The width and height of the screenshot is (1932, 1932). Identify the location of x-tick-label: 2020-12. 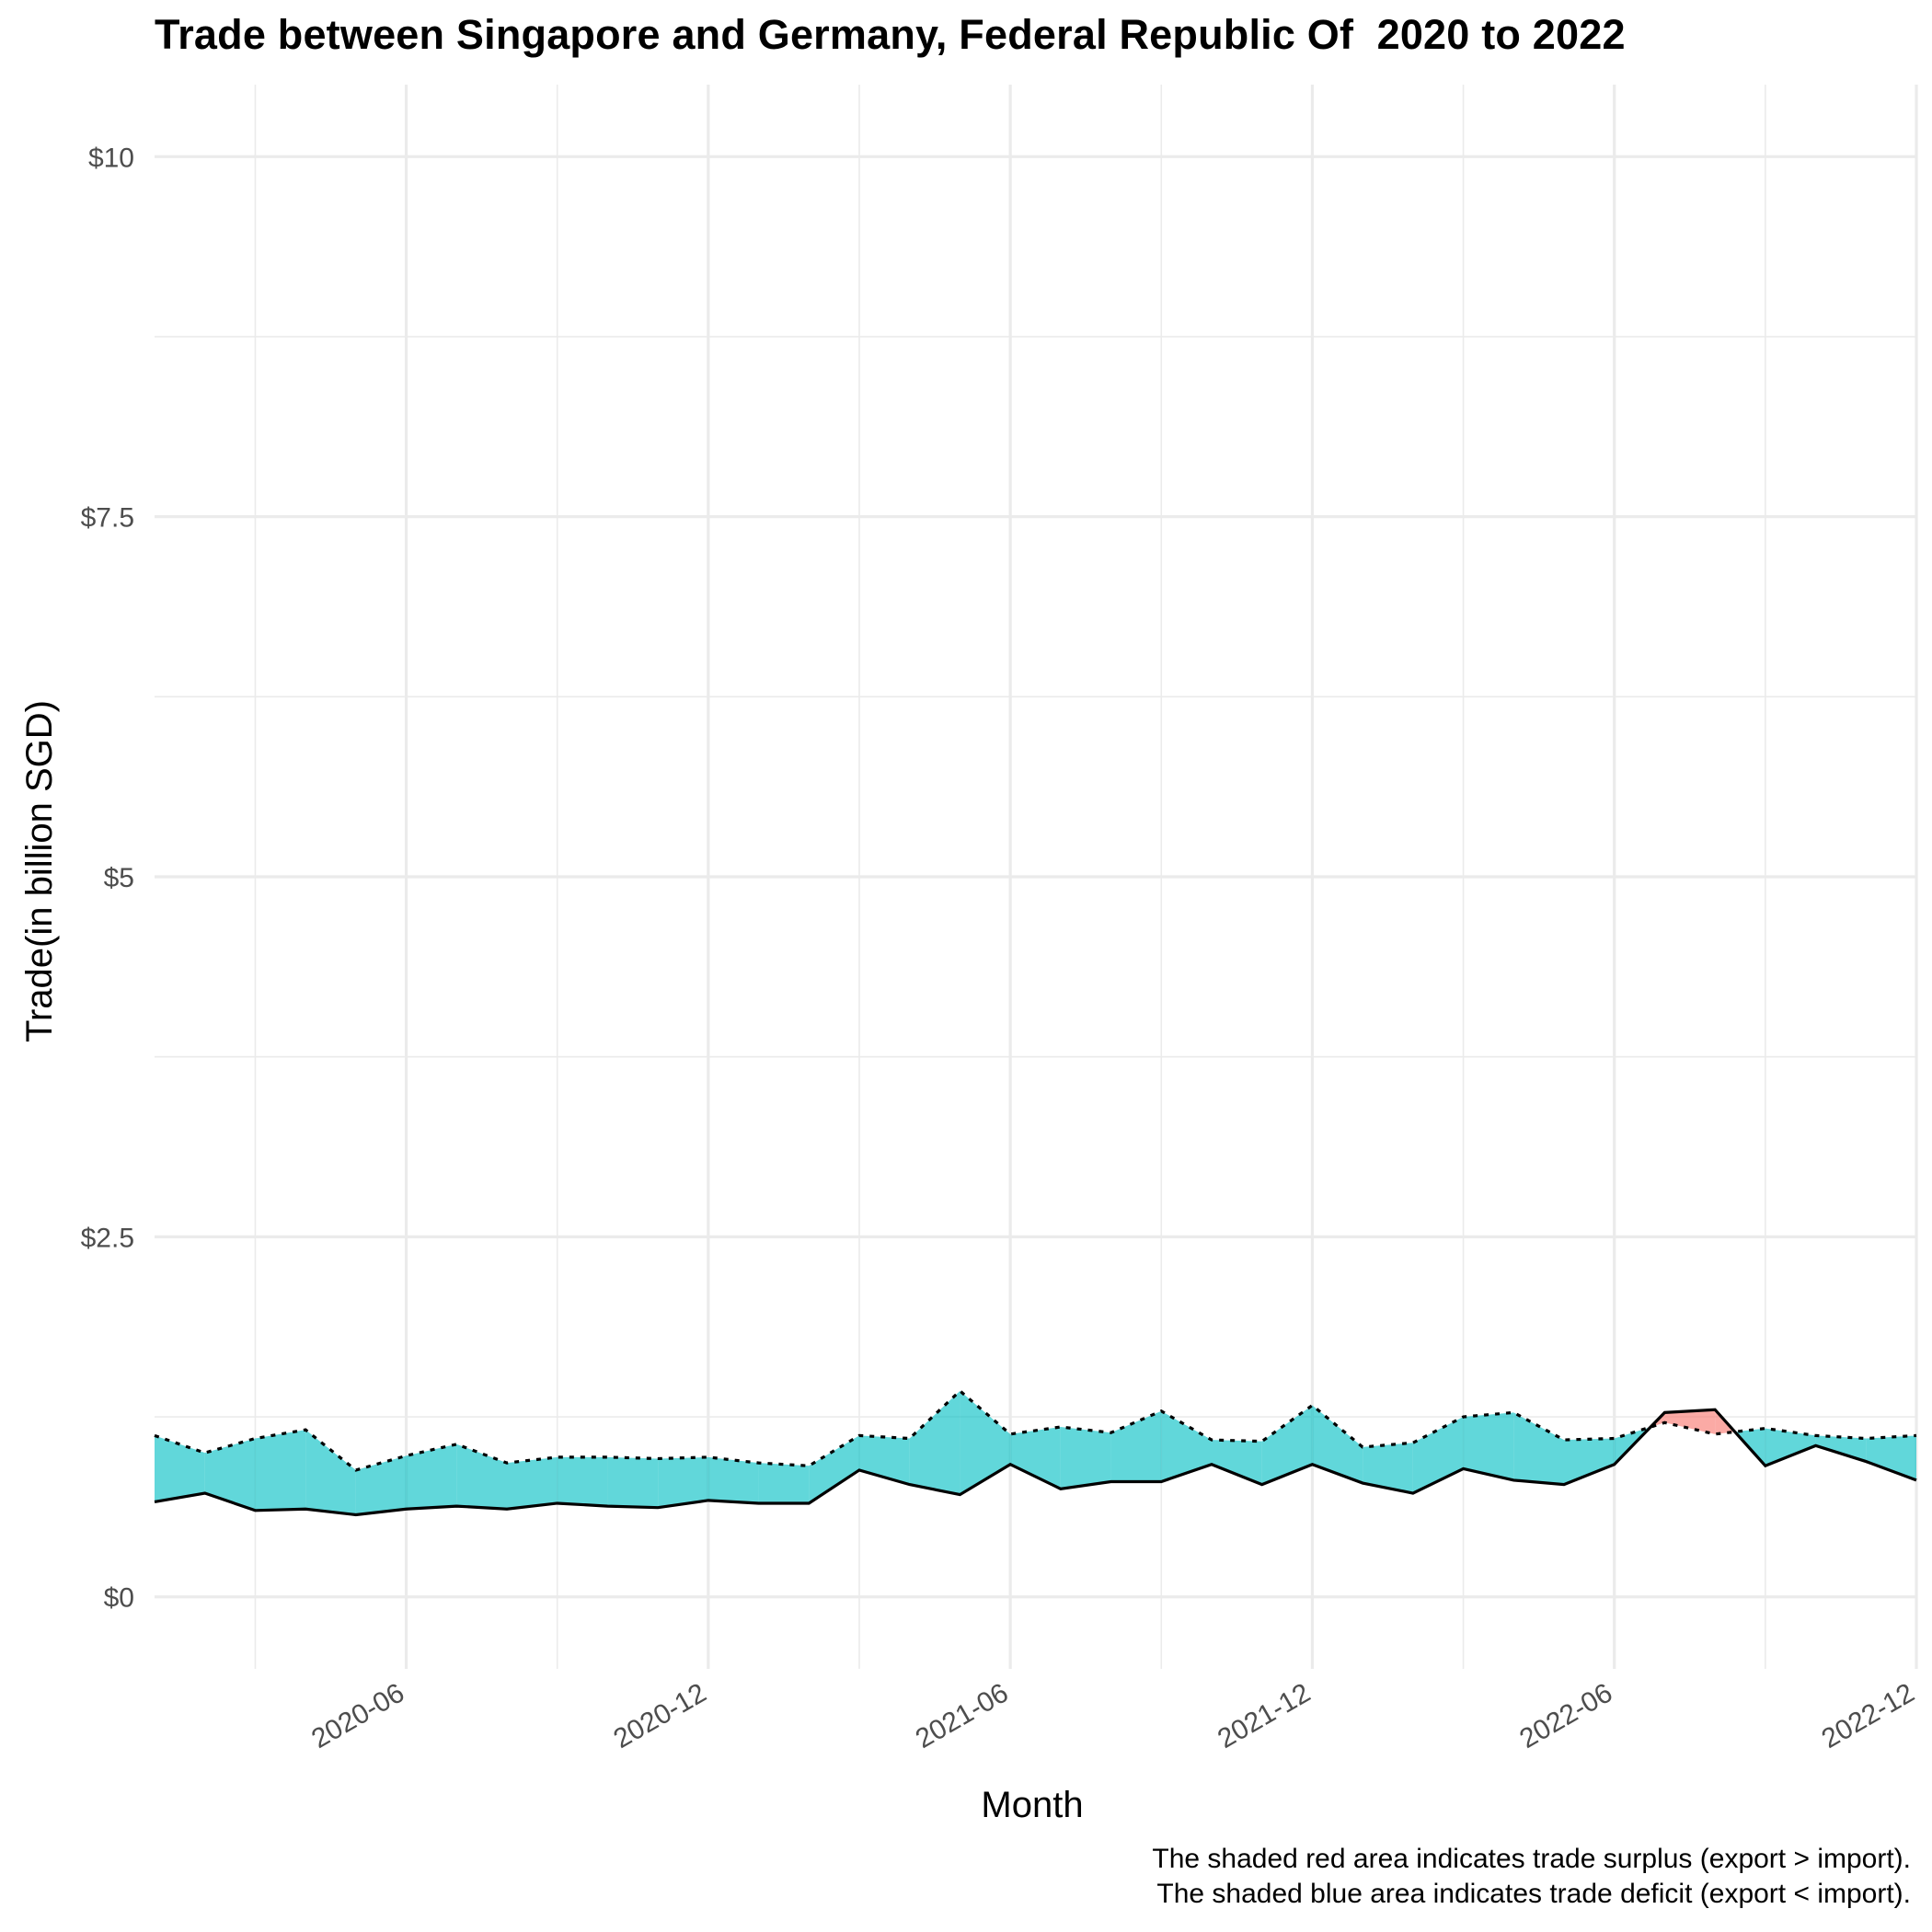
(659, 1715).